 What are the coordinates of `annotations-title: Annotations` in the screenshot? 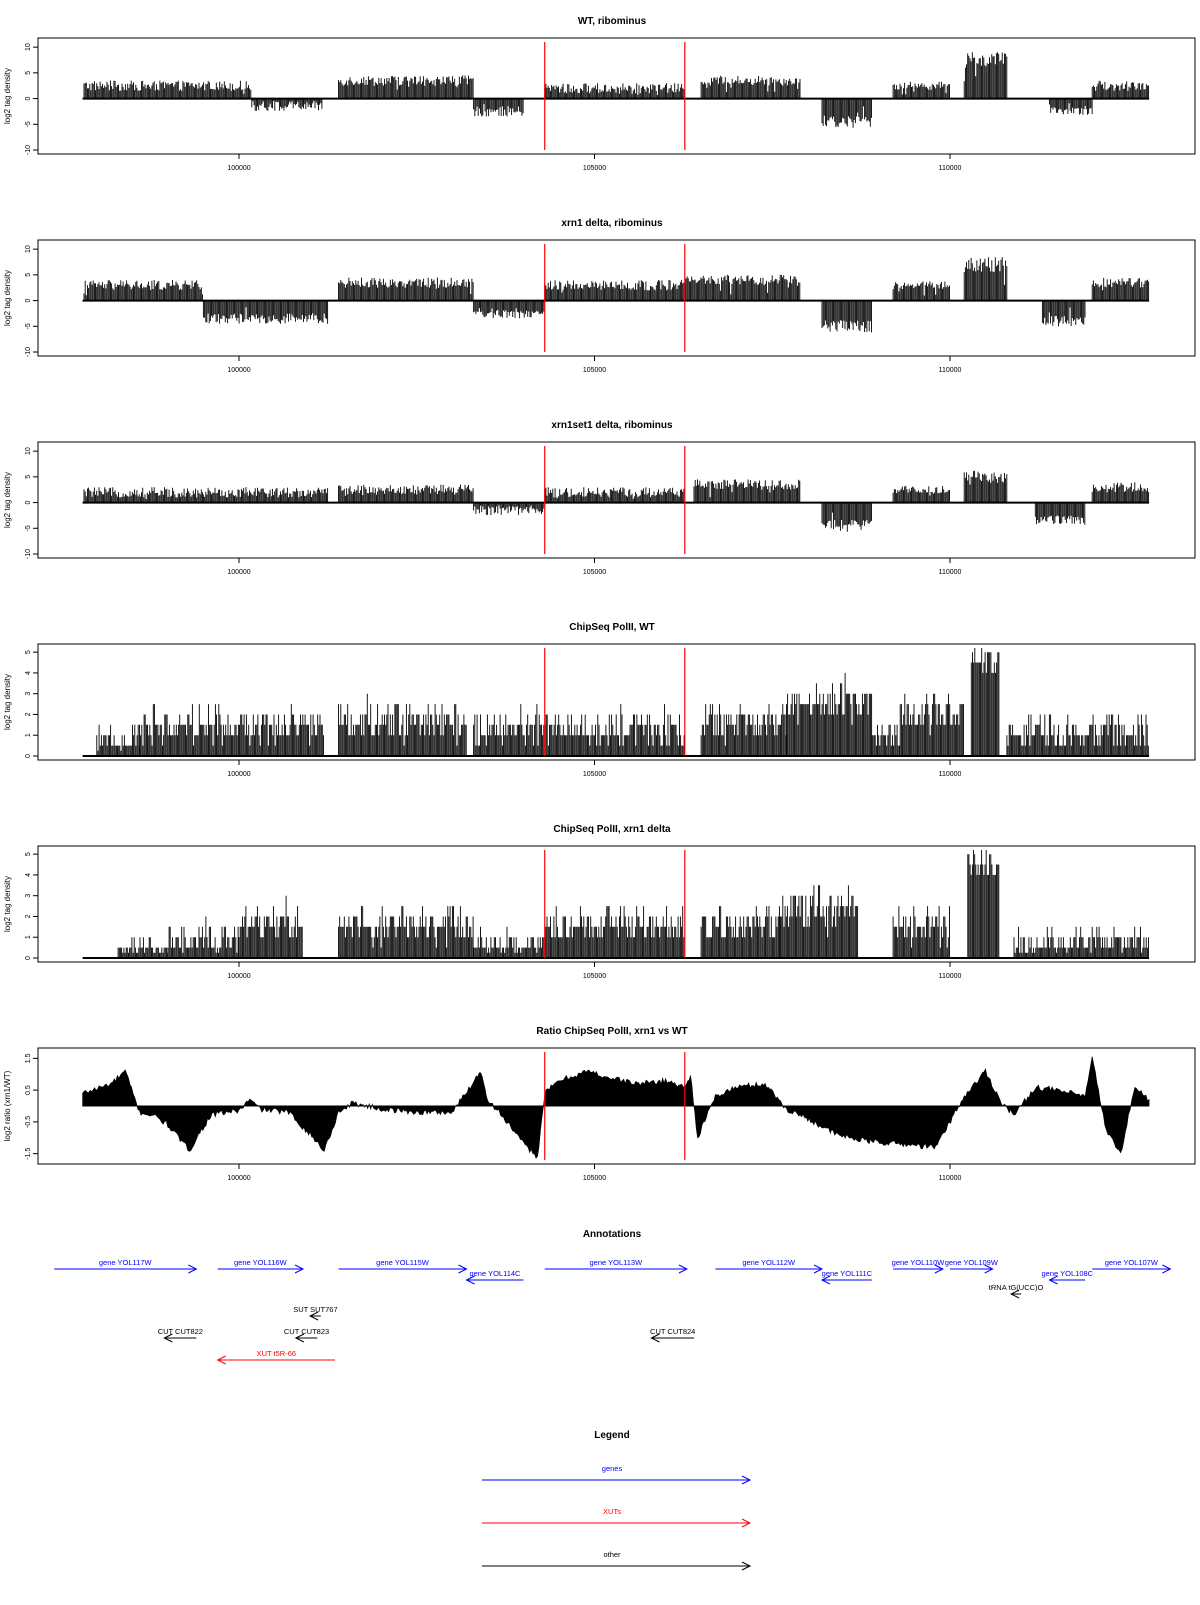 It's located at (612, 1234).